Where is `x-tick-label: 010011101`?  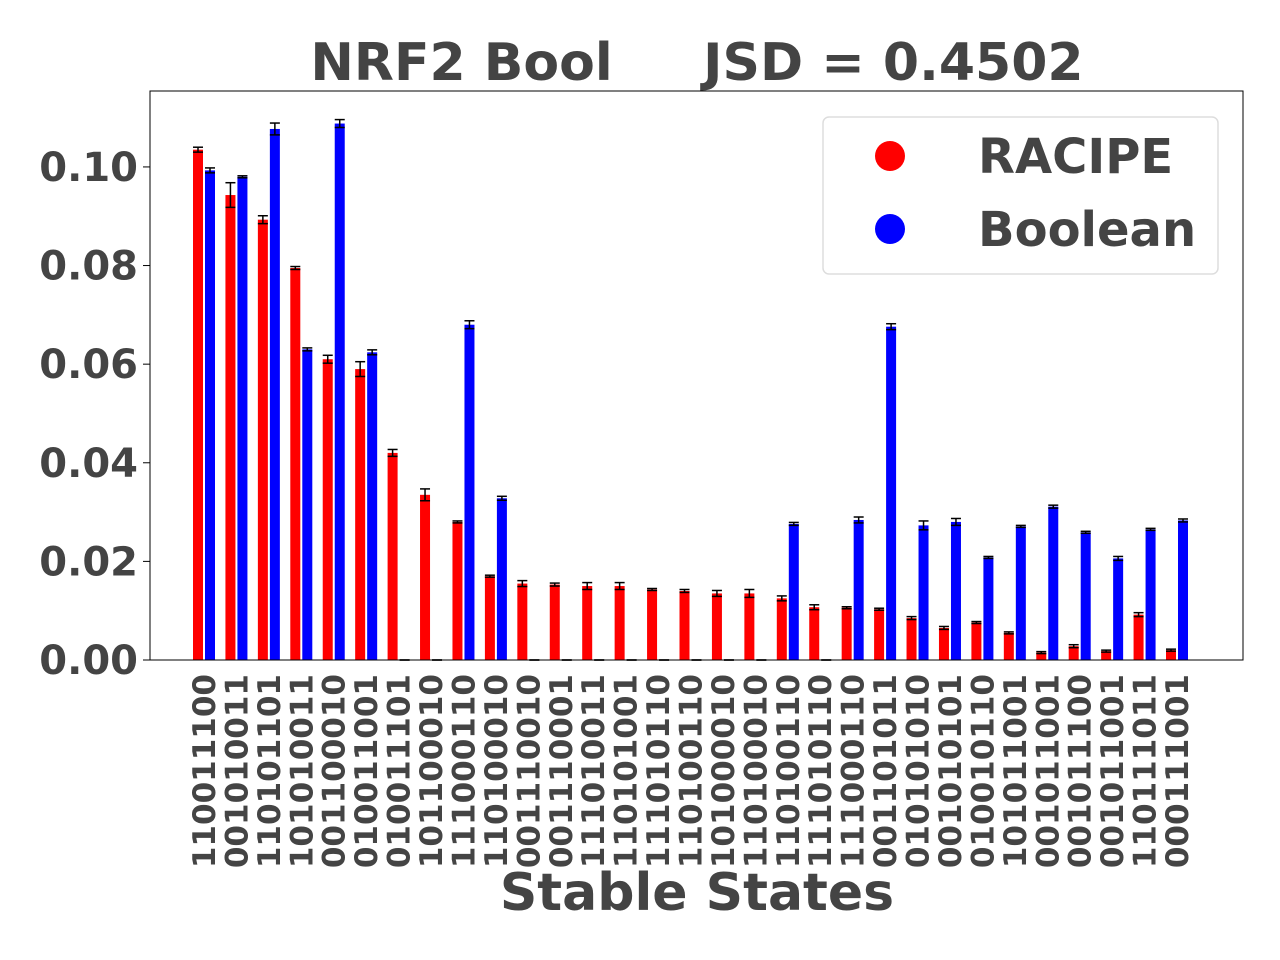 x-tick-label: 010011101 is located at coordinates (400, 771).